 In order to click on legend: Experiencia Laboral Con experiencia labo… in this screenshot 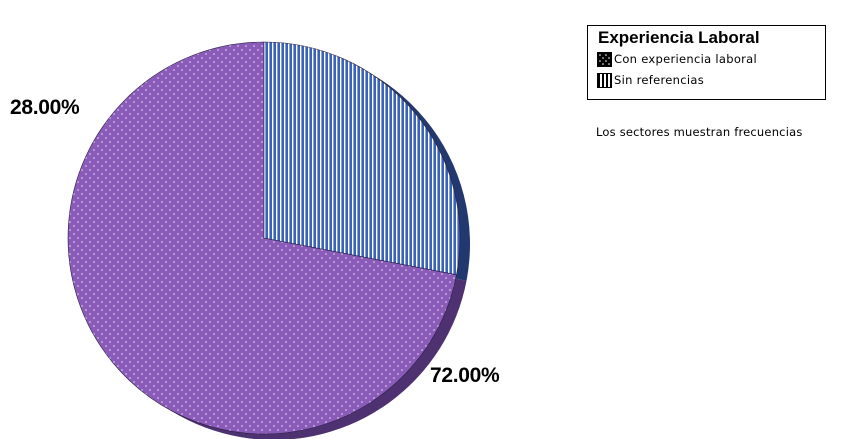, I will do `click(706, 62)`.